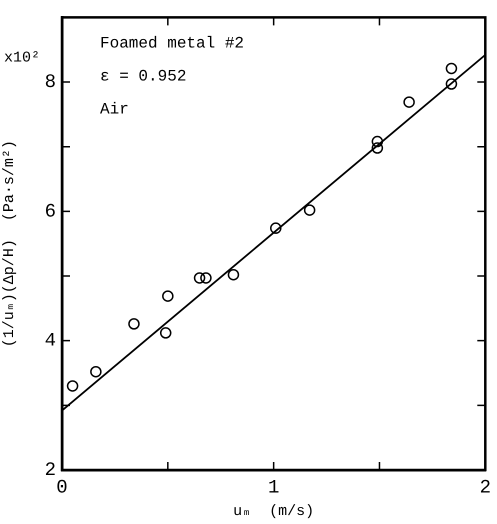  I want to click on text: x10², so click(22, 57).